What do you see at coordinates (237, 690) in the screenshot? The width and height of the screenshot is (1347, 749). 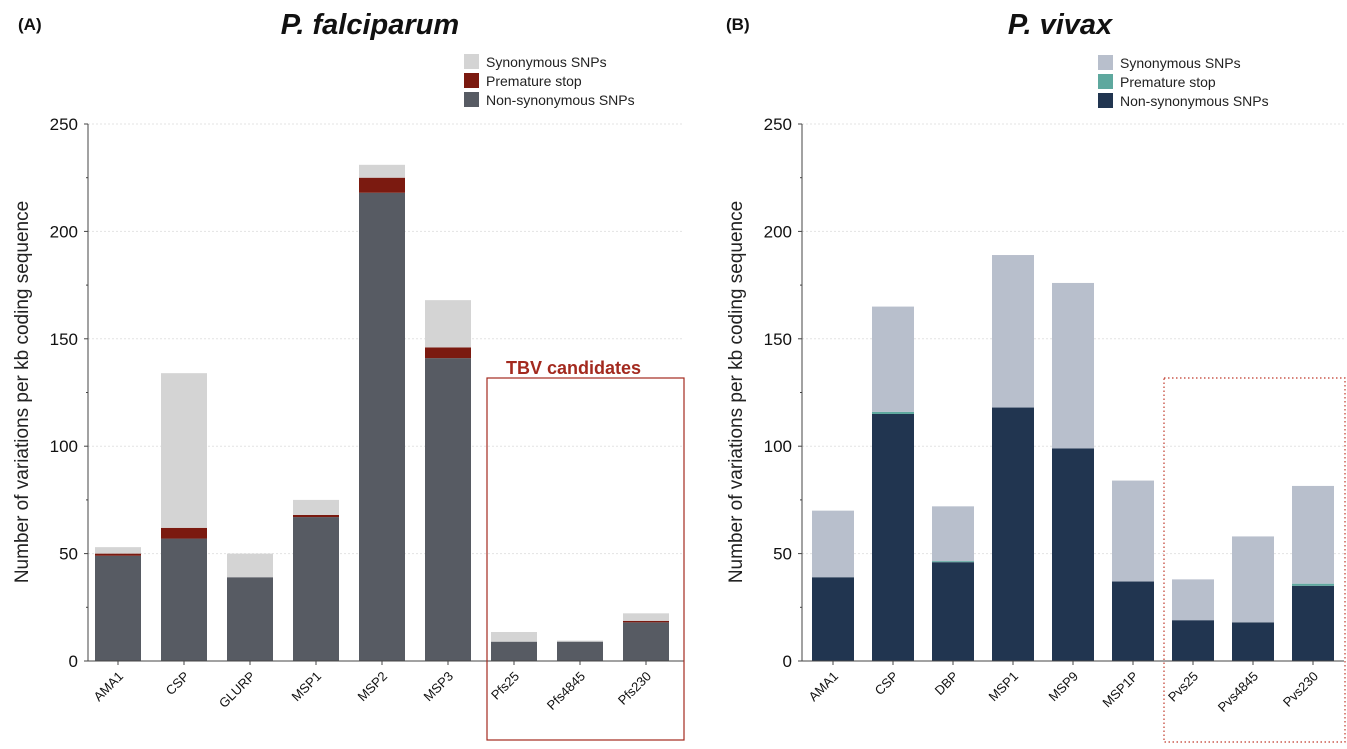 I see `x-tick-label: GLURP` at bounding box center [237, 690].